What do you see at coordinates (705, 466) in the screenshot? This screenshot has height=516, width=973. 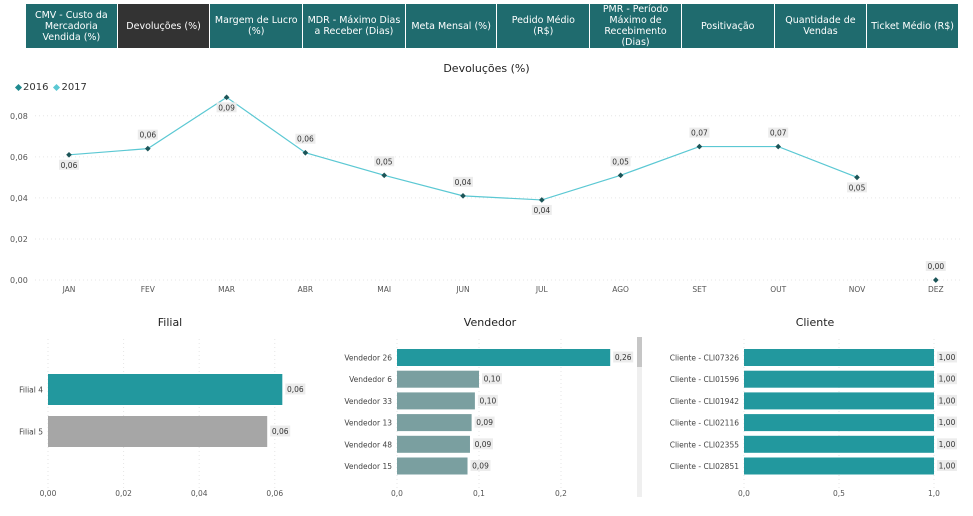 I see `category-label: Cliente - CLI02851` at bounding box center [705, 466].